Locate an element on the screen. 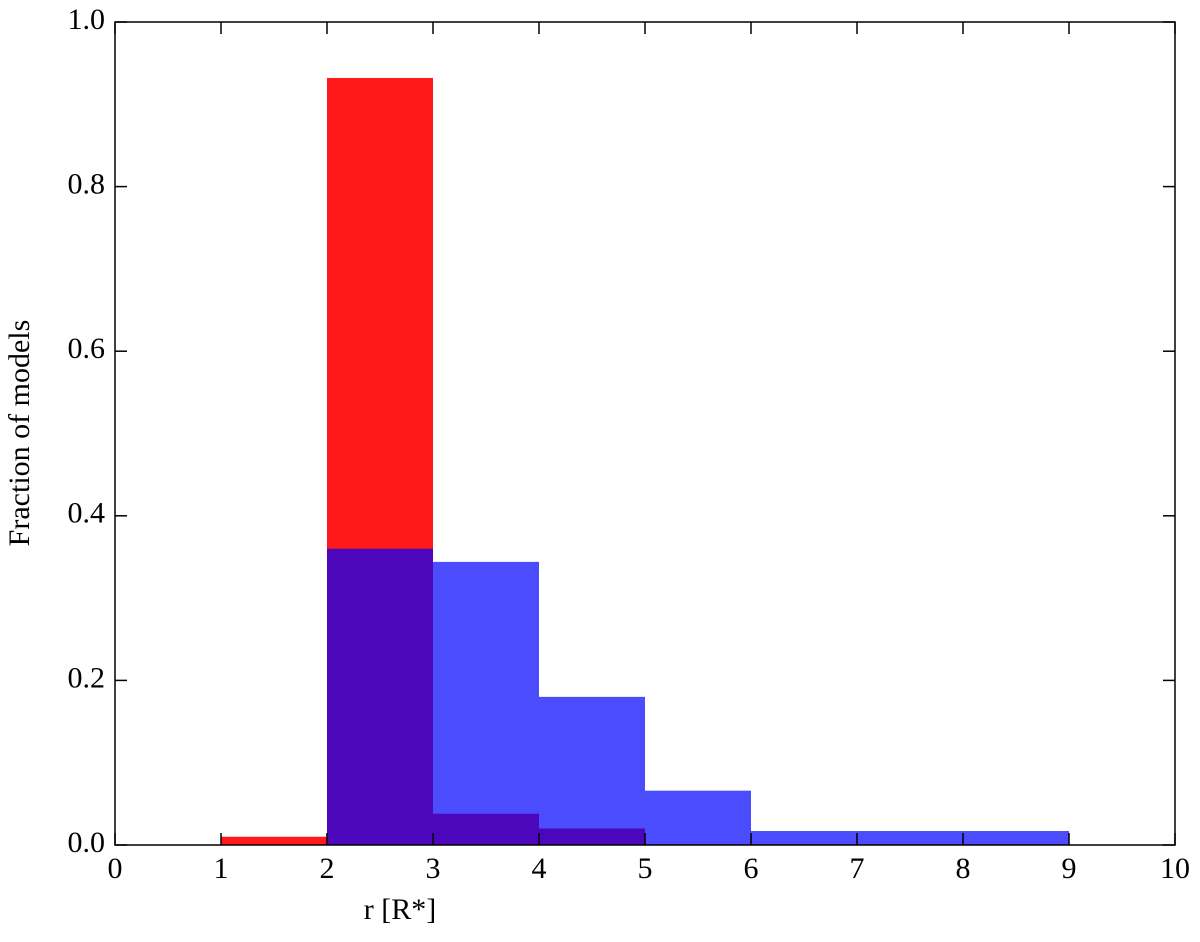 This screenshot has width=1200, height=942. x-axis-label: r [R*] is located at coordinates (400, 909).